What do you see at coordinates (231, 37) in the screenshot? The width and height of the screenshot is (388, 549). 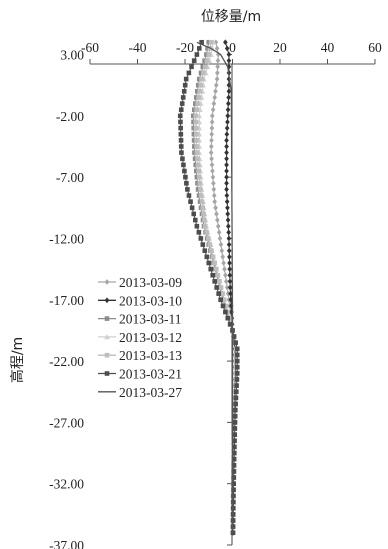 I see `x-axis: -60 -40 -20 0 20 40 60 位移量/m` at bounding box center [231, 37].